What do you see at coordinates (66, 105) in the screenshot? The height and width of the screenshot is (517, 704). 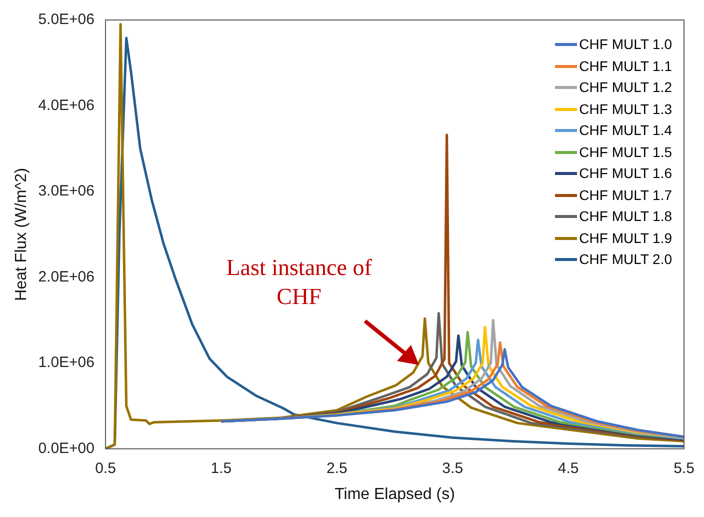 I see `y-tick-label: 4.0E+06` at bounding box center [66, 105].